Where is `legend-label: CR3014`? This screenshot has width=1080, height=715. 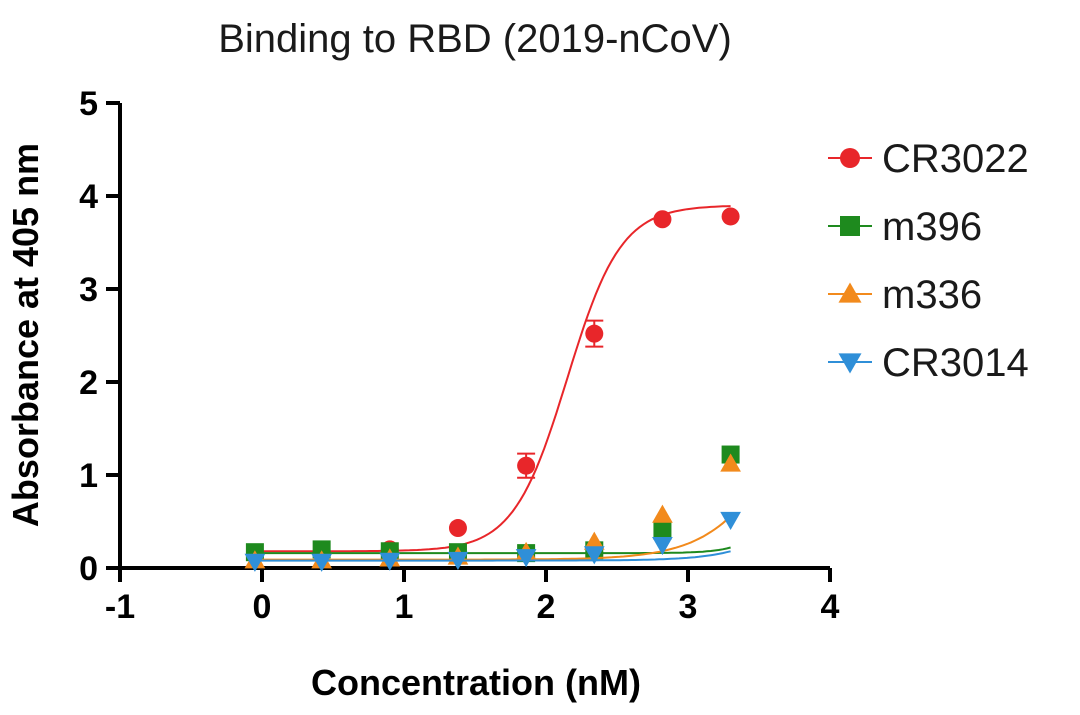
legend-label: CR3014 is located at coordinates (955, 363).